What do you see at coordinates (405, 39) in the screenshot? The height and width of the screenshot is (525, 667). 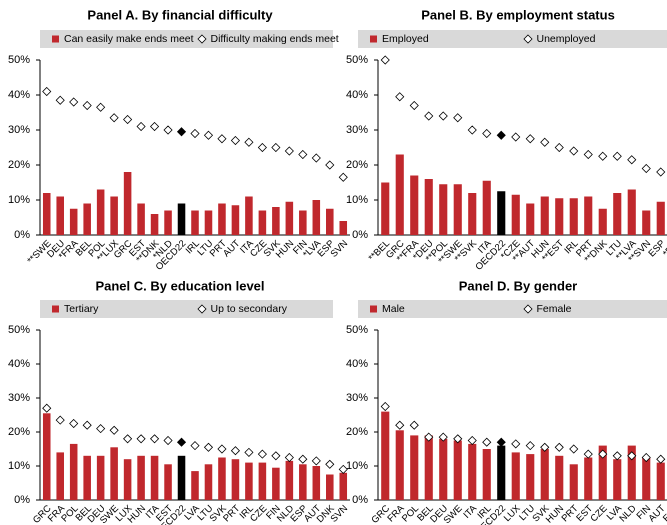 I see `legend-label: Employed` at bounding box center [405, 39].